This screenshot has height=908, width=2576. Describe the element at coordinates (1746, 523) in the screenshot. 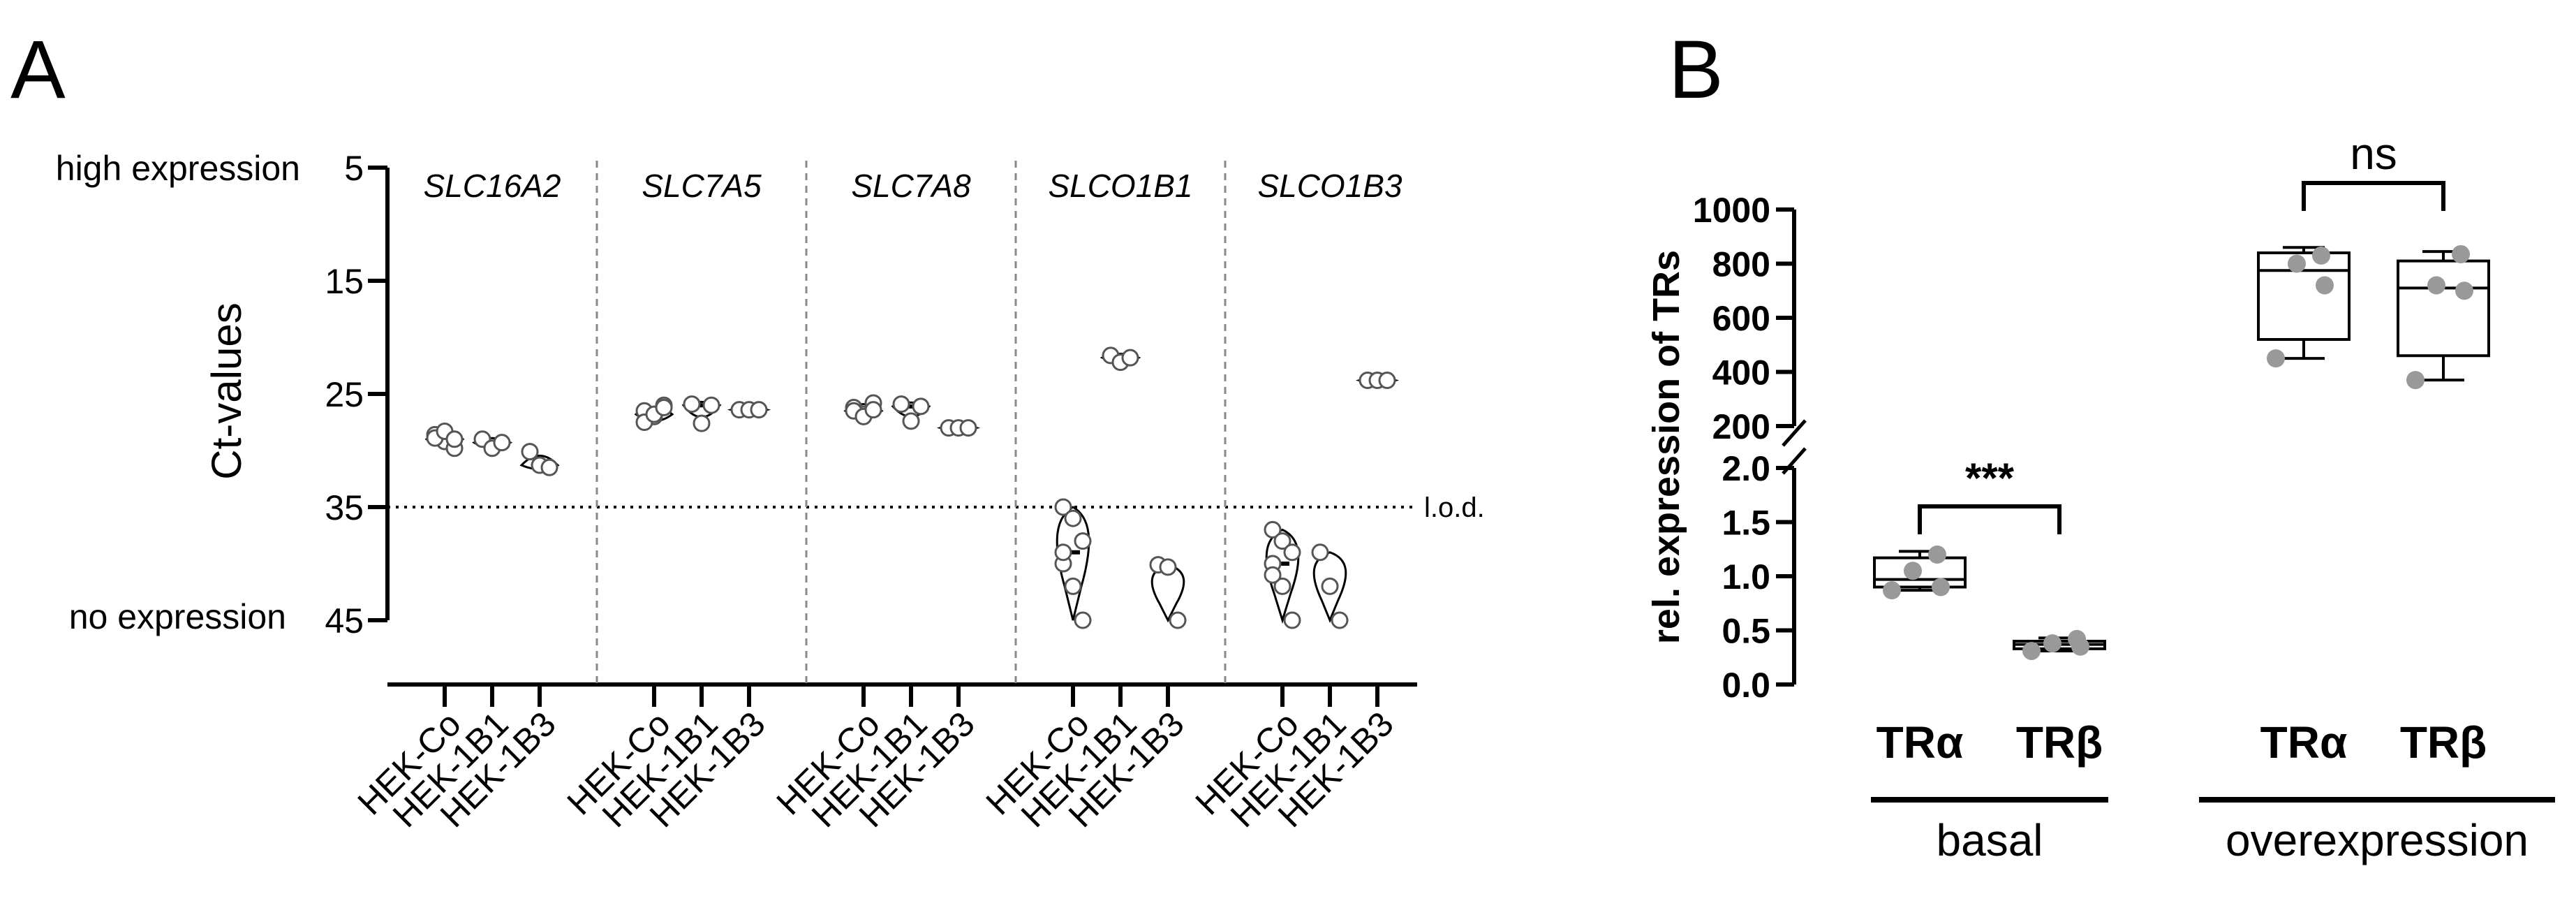

I see `y-tick-label: 1.5` at that location.